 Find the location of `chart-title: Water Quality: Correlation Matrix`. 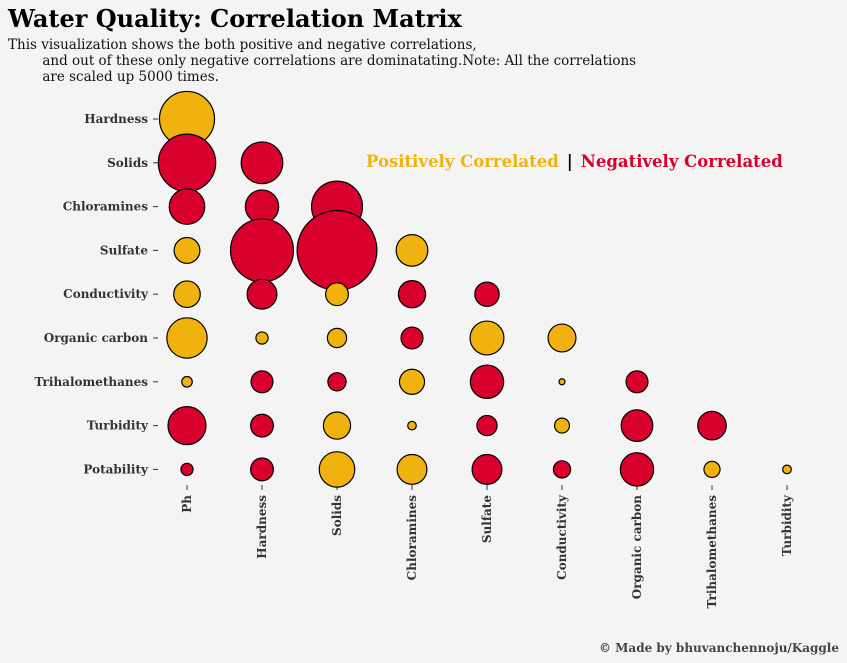

chart-title: Water Quality: Correlation Matrix is located at coordinates (235, 18).